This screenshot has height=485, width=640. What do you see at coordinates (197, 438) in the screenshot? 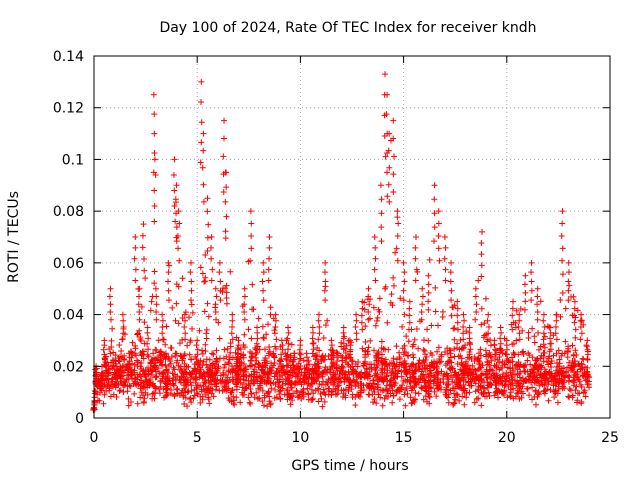
I see `x-tick-label: 5` at bounding box center [197, 438].